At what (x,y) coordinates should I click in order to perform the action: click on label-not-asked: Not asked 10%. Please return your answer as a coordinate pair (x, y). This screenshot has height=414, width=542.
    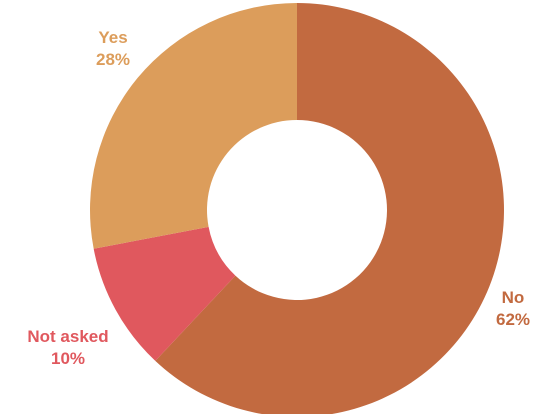
    Looking at the image, I should click on (67, 347).